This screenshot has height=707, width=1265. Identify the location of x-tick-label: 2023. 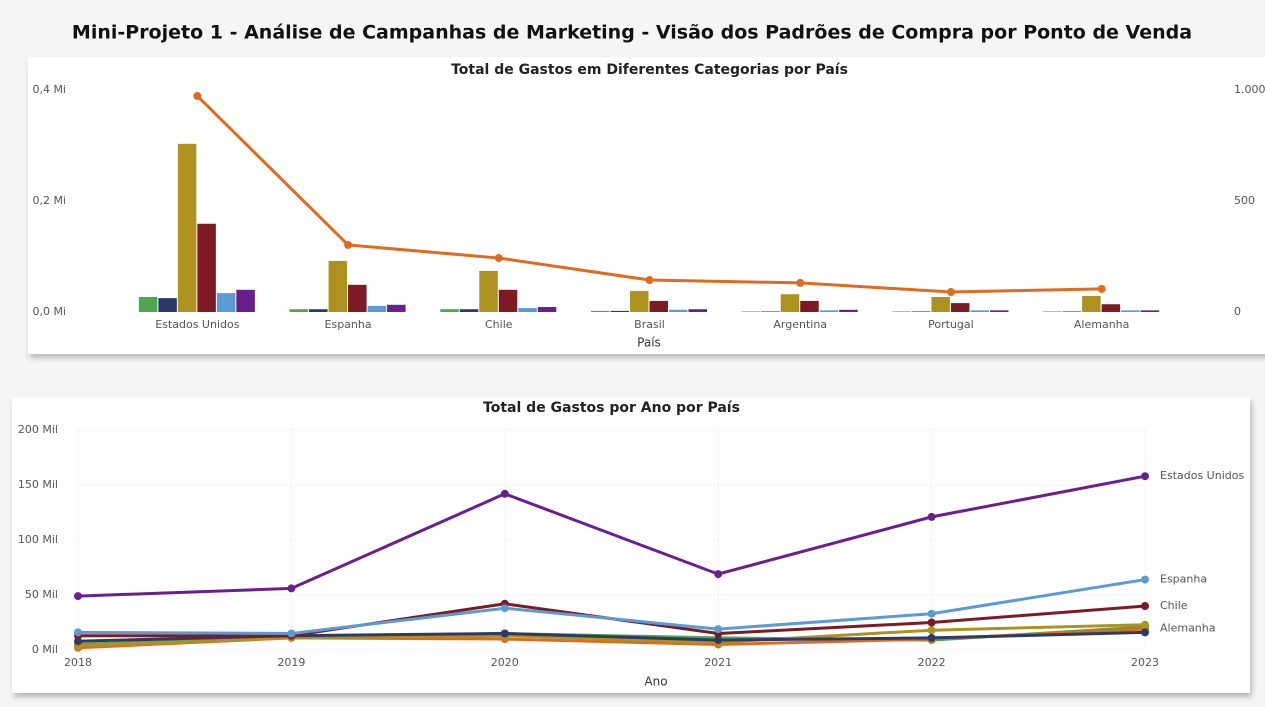
(1145, 662).